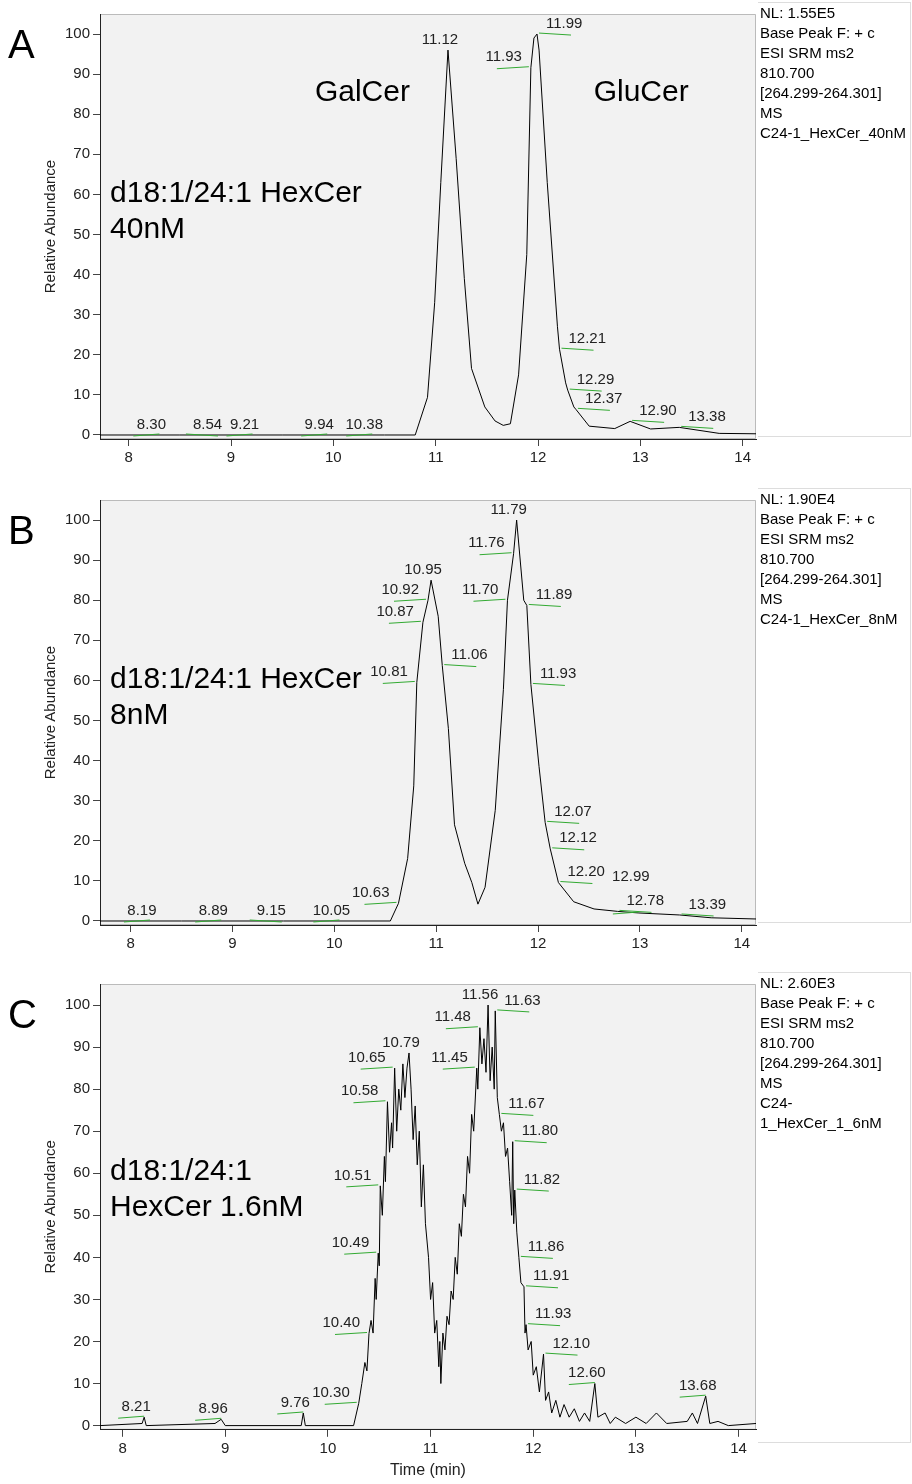 The height and width of the screenshot is (1484, 912). Describe the element at coordinates (82, 719) in the screenshot. I see `y-tick-label: 50` at that location.